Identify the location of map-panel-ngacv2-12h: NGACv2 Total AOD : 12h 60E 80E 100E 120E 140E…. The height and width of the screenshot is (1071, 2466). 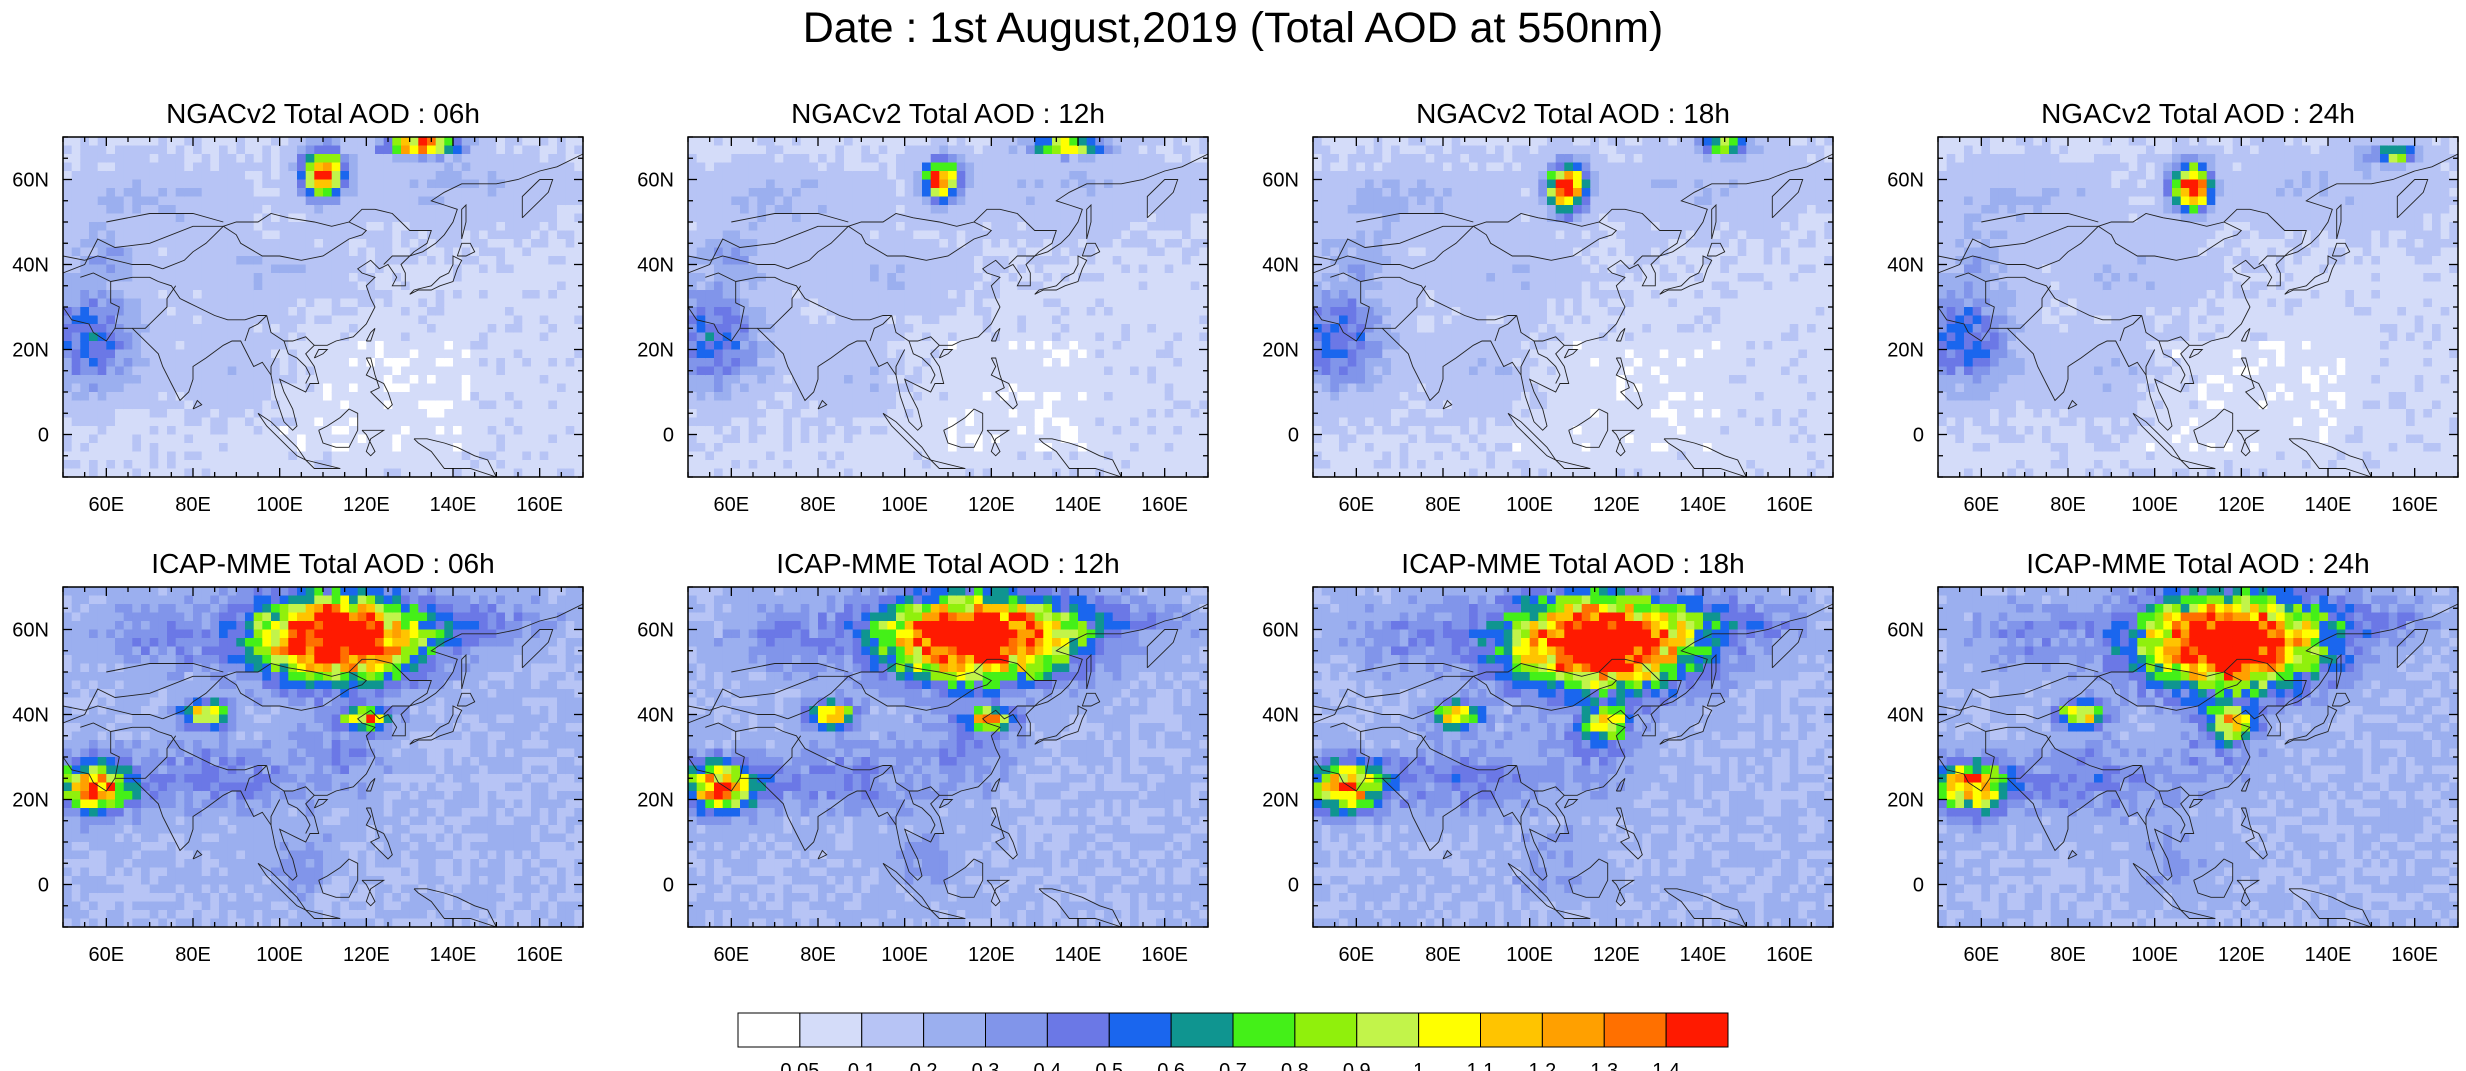
(923, 307).